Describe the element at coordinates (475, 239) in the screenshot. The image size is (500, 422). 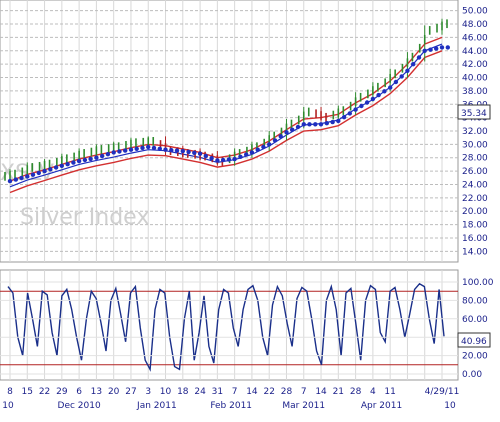
I see `price-y-tick-label: 16.00` at that location.